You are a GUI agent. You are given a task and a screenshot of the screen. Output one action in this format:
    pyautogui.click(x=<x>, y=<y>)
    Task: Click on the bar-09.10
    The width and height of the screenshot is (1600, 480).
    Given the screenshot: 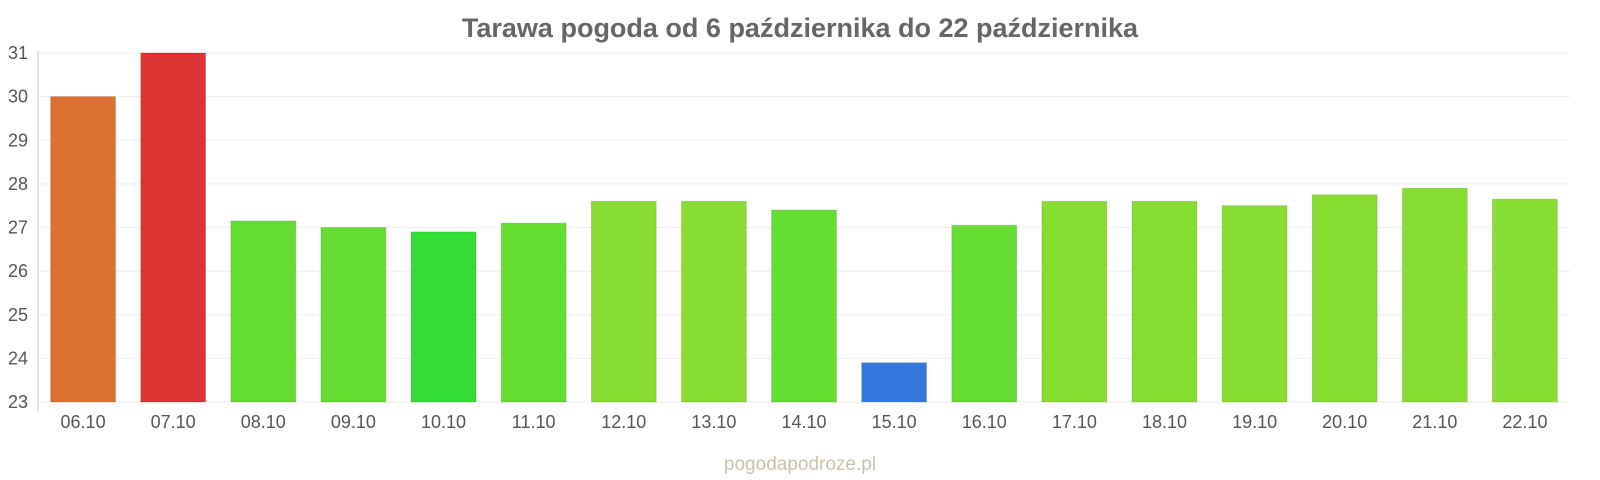 What is the action you would take?
    pyautogui.click(x=353, y=315)
    